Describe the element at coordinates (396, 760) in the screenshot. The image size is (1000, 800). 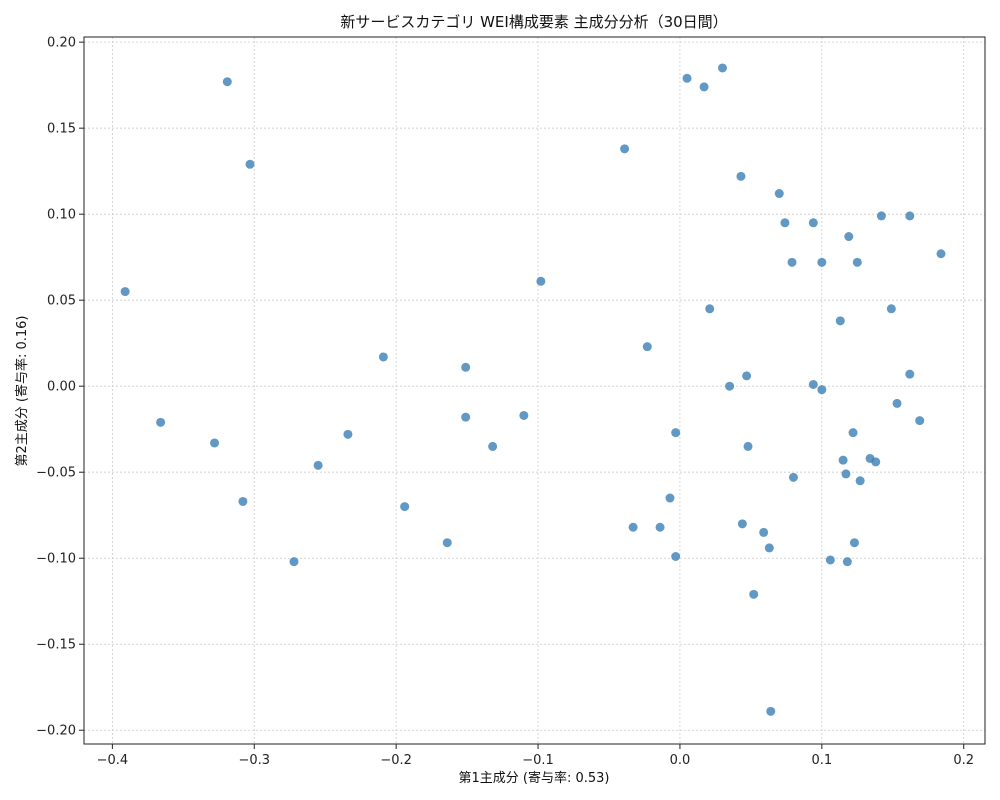
I see `x-tick-label: −0.2` at that location.